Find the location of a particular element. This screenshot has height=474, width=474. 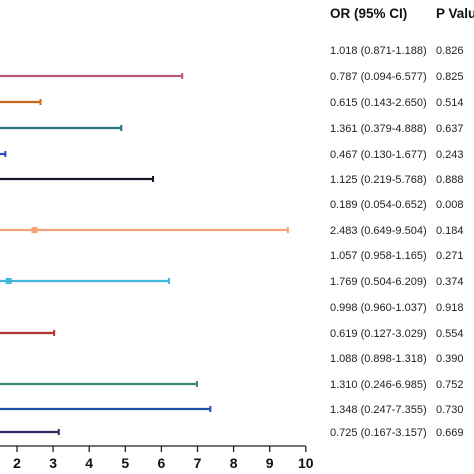

x-tick-label: 3 is located at coordinates (53, 463).